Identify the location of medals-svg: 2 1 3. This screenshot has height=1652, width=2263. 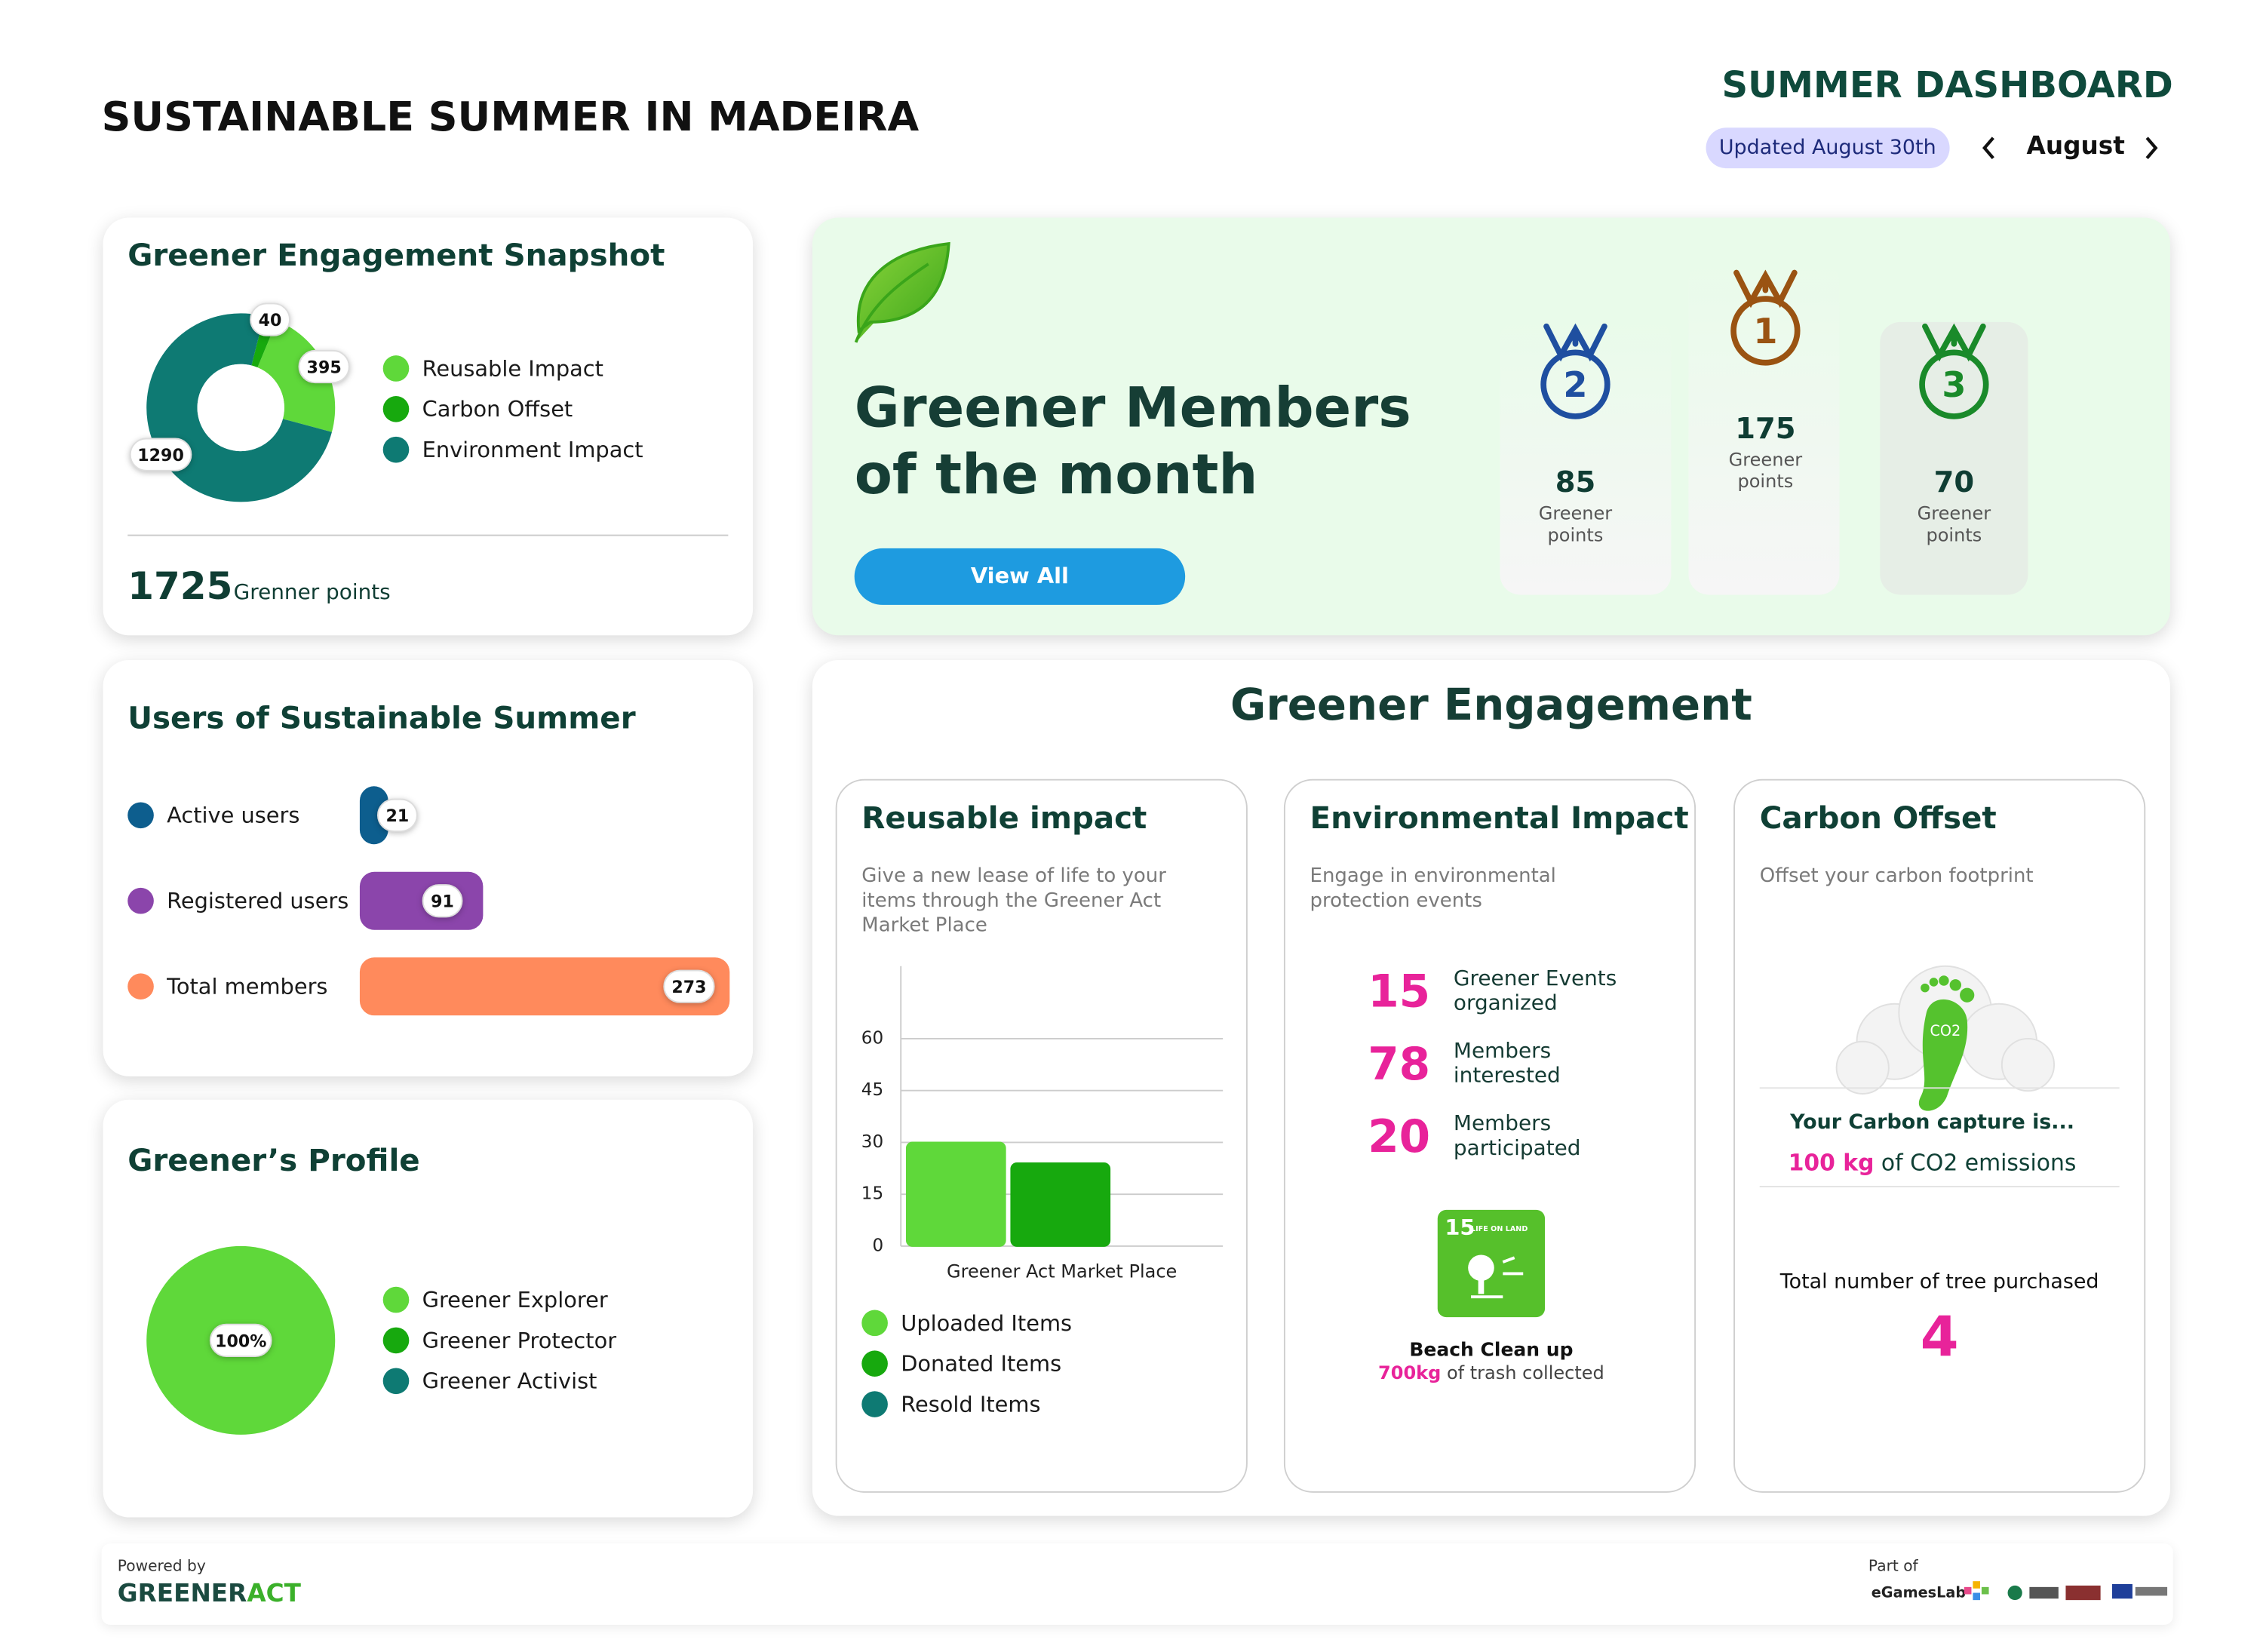
(1764, 344).